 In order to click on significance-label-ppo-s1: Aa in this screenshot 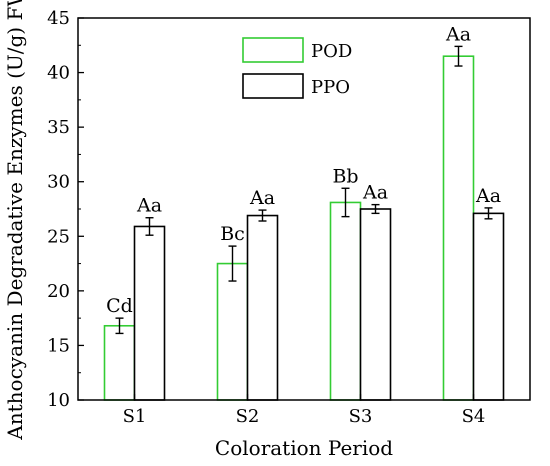, I will do `click(149, 206)`.